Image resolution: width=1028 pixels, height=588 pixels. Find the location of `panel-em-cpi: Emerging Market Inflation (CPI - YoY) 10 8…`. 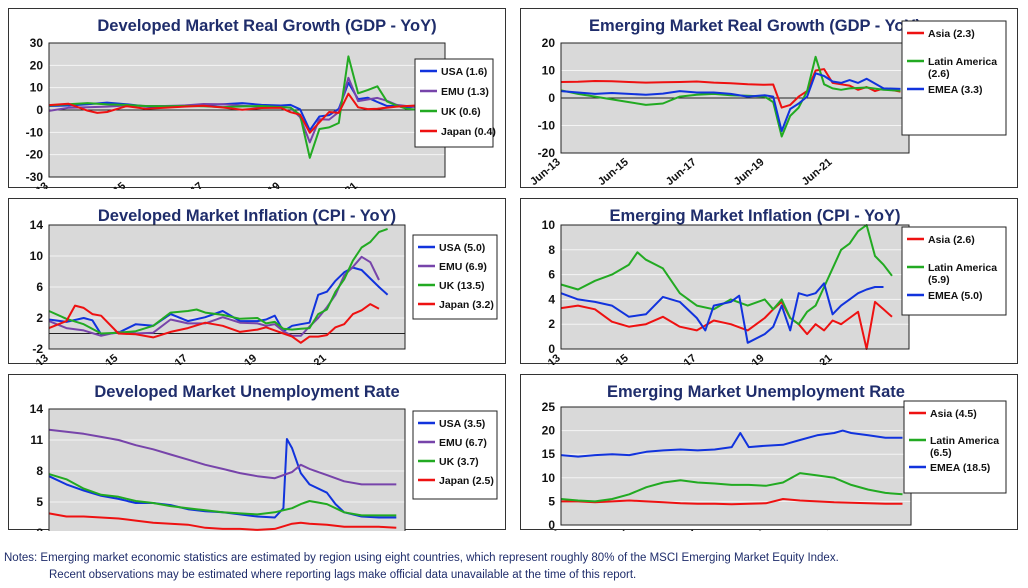

panel-em-cpi: Emerging Market Inflation (CPI - YoY) 10 8… is located at coordinates (769, 281).